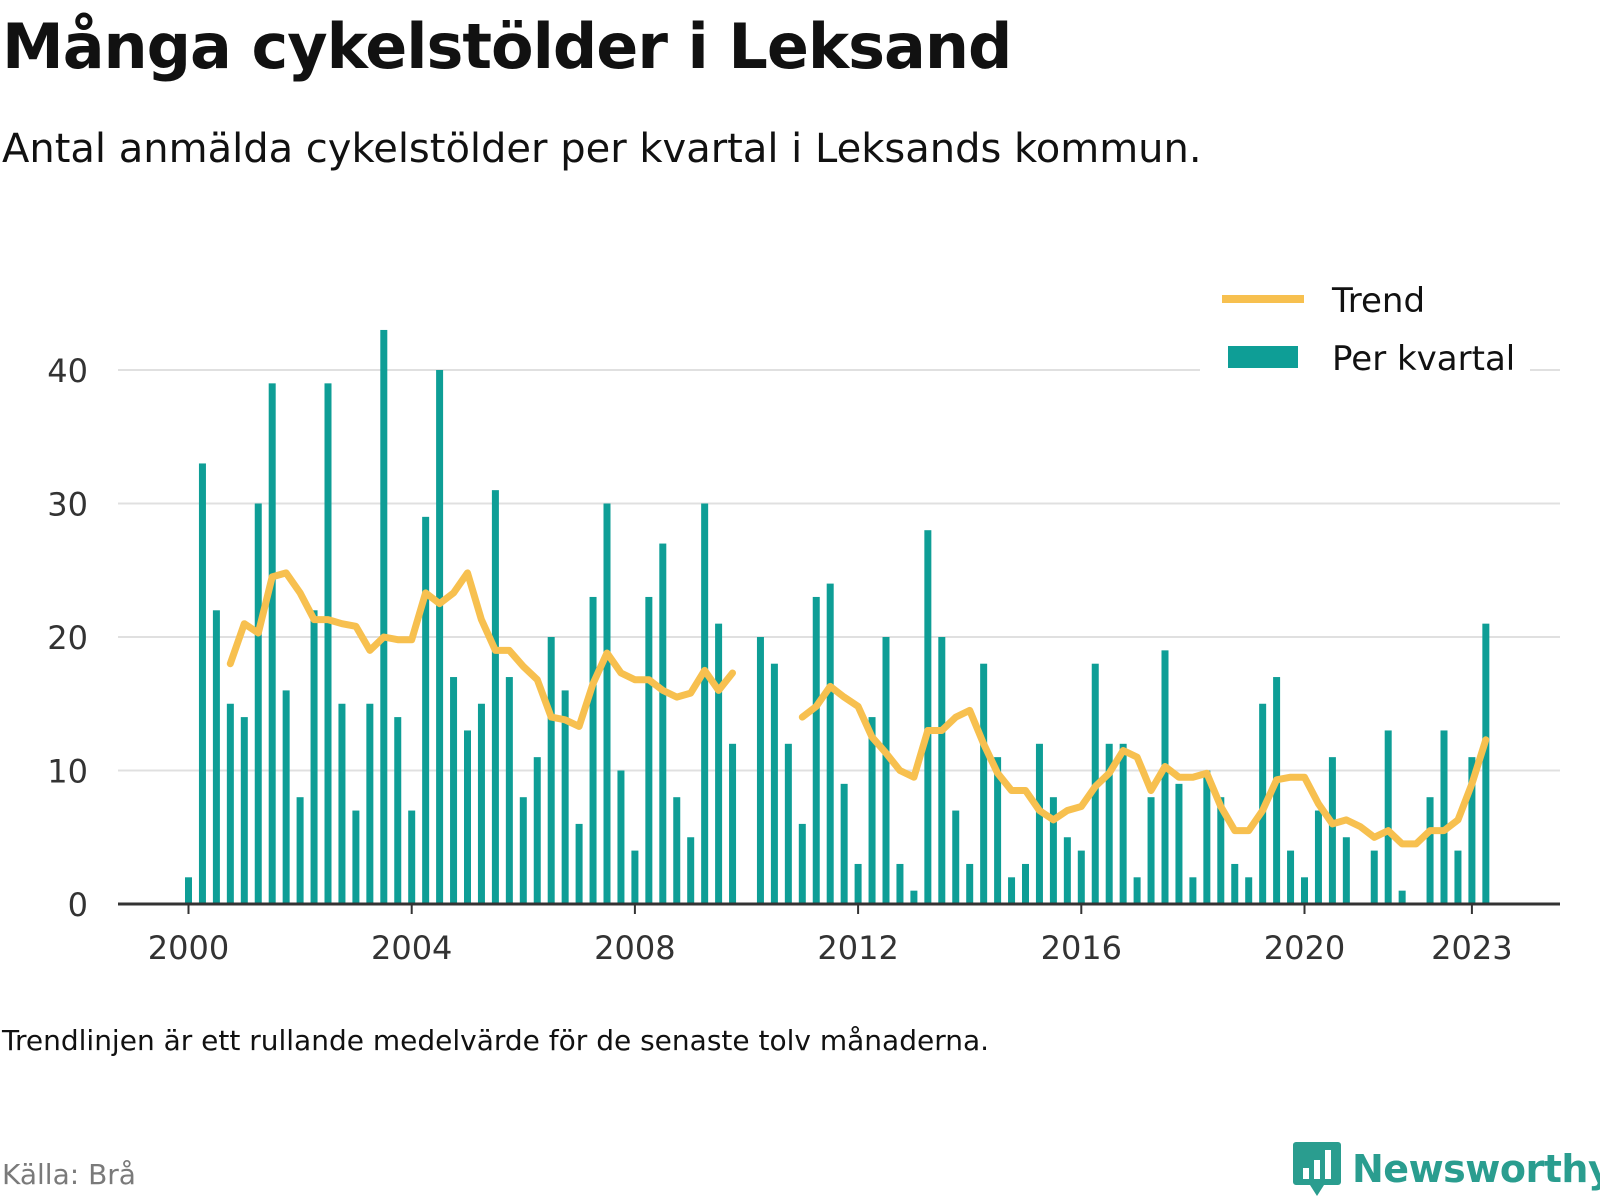  I want to click on y-tick-label: 0, so click(78, 905).